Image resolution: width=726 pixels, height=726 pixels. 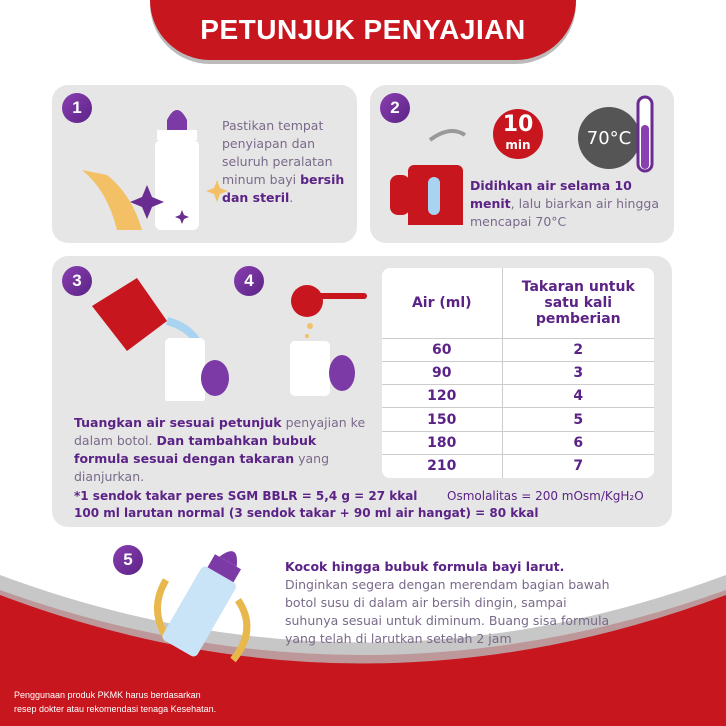 I want to click on timer-badge: 10 min, so click(x=518, y=134).